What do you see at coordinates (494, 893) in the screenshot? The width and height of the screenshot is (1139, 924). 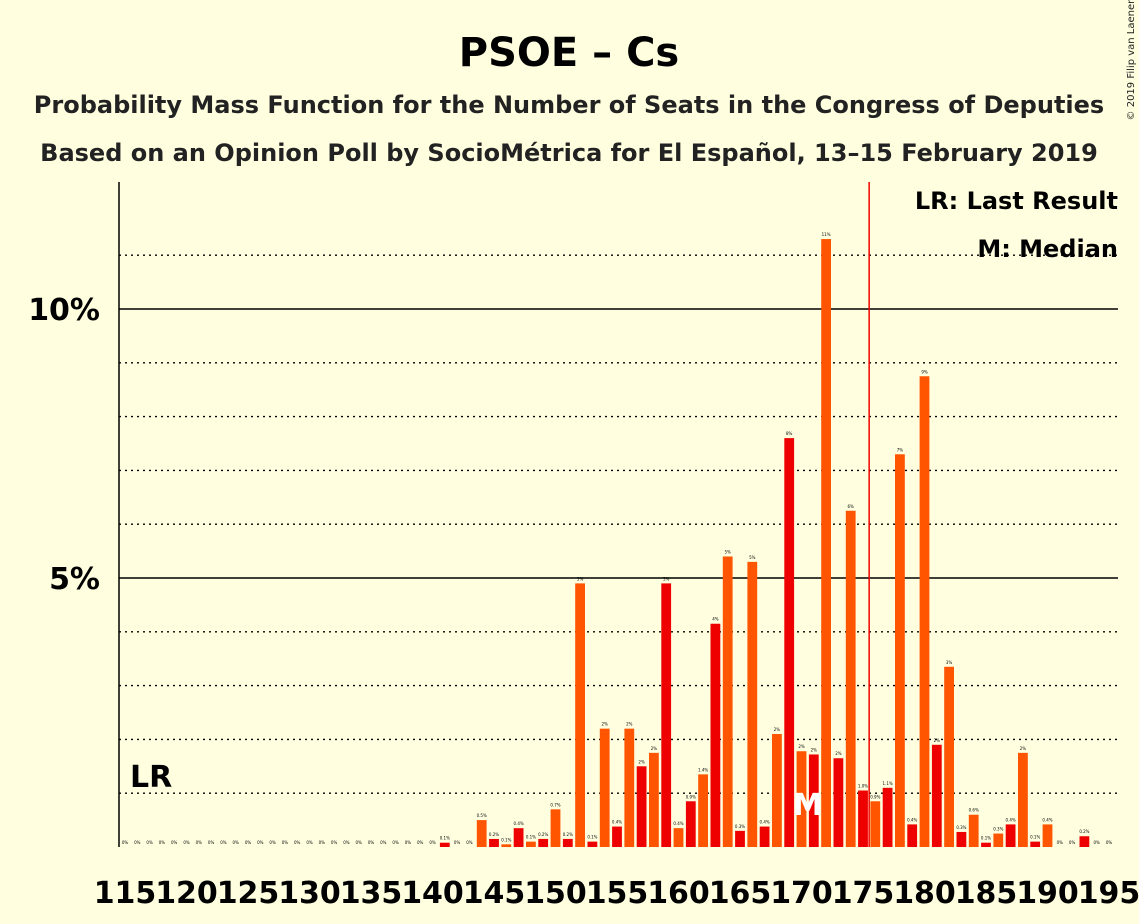 I see `x-tick-label: 145` at bounding box center [494, 893].